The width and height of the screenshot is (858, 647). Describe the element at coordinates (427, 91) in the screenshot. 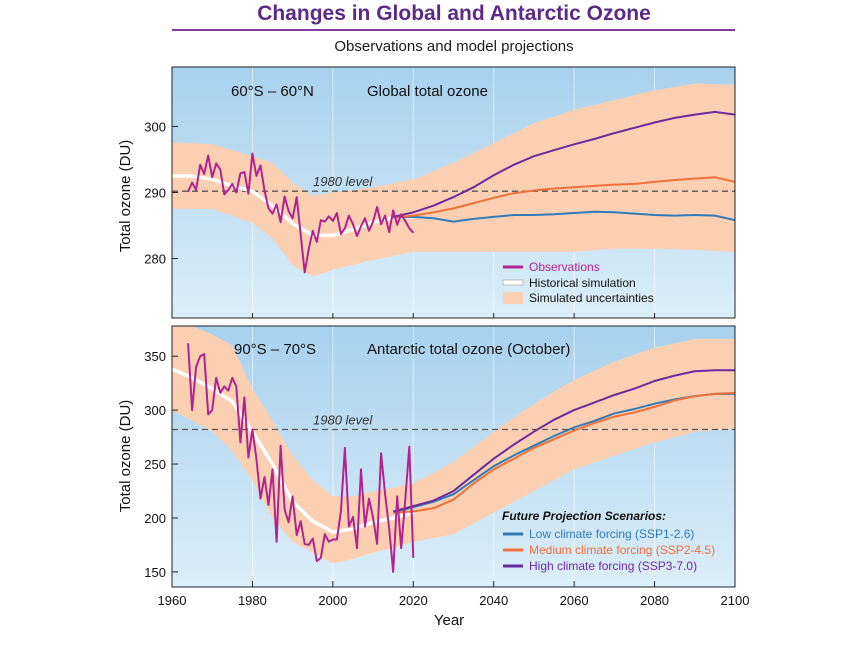

I see `global-panel-subtitle: Global total ozone` at that location.